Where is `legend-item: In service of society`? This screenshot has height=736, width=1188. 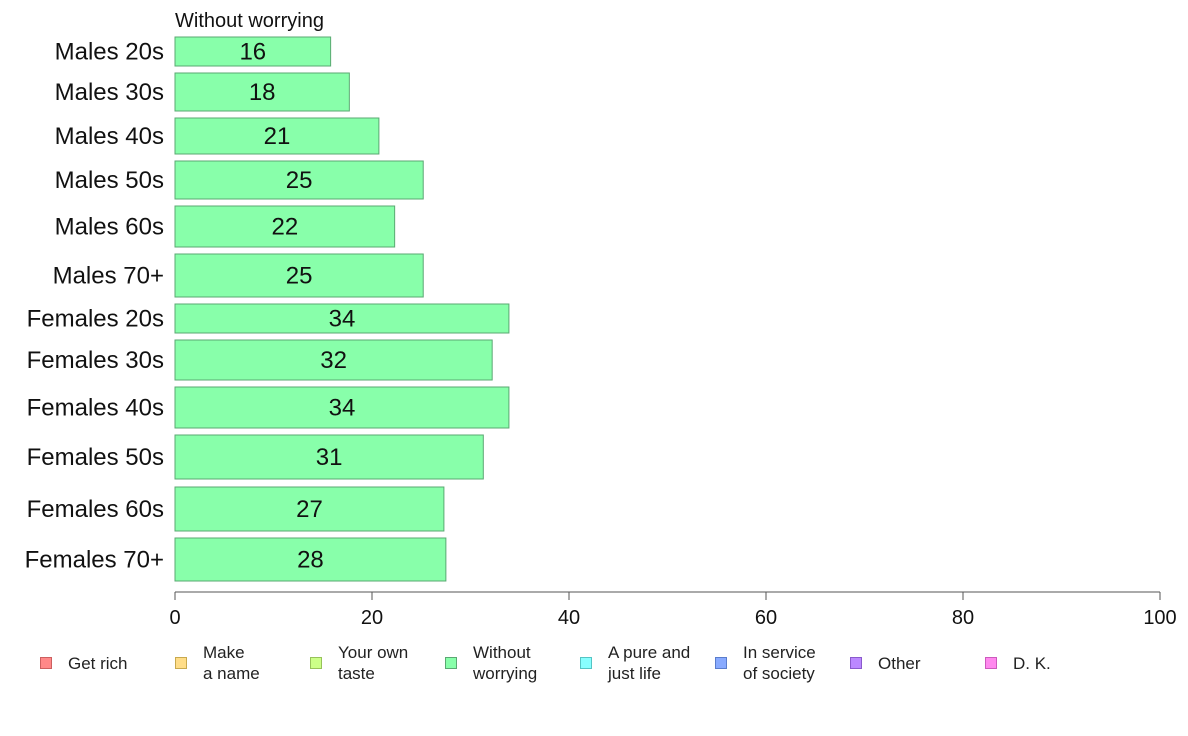 legend-item: In service of society is located at coordinates (765, 663).